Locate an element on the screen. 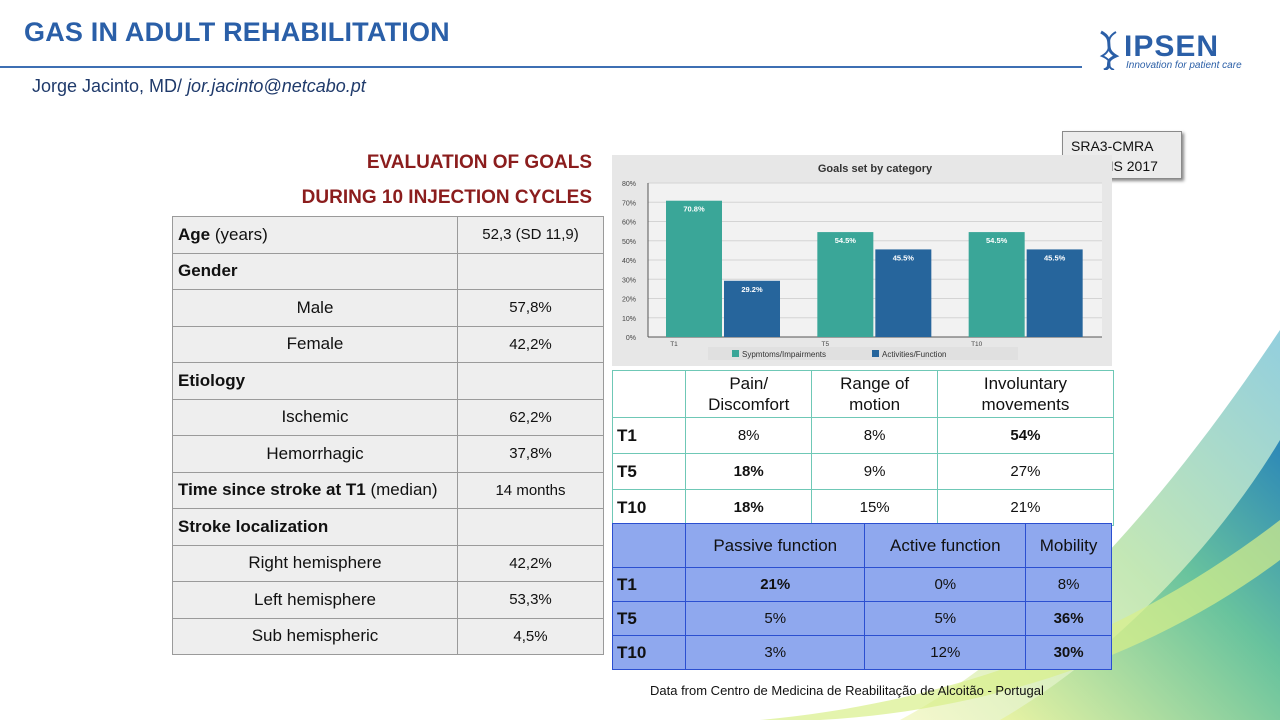  table-row: Right hemisphere 42,2% is located at coordinates (388, 563).